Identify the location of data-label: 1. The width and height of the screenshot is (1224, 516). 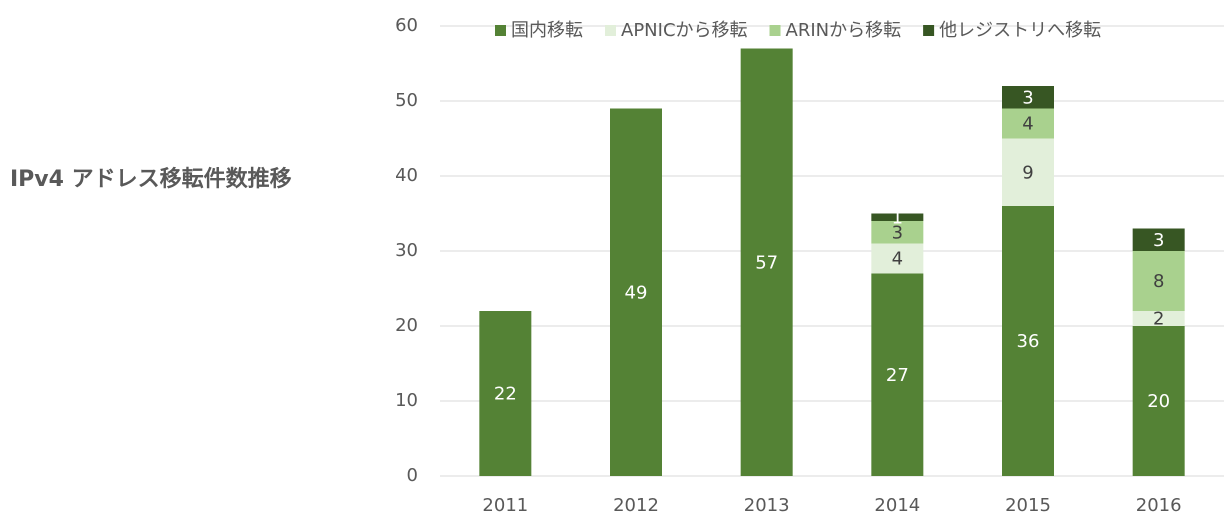
(897, 217).